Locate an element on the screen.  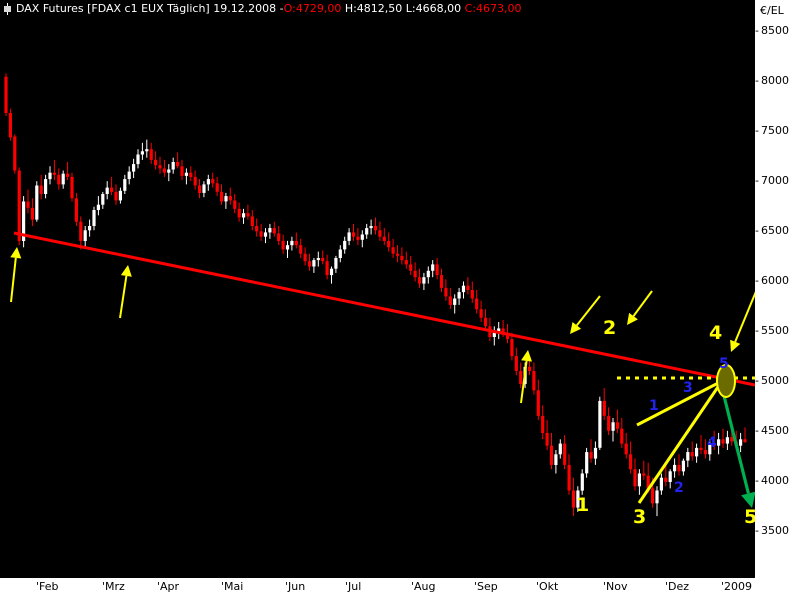
price-tick: -5000 is located at coordinates (772, 380).